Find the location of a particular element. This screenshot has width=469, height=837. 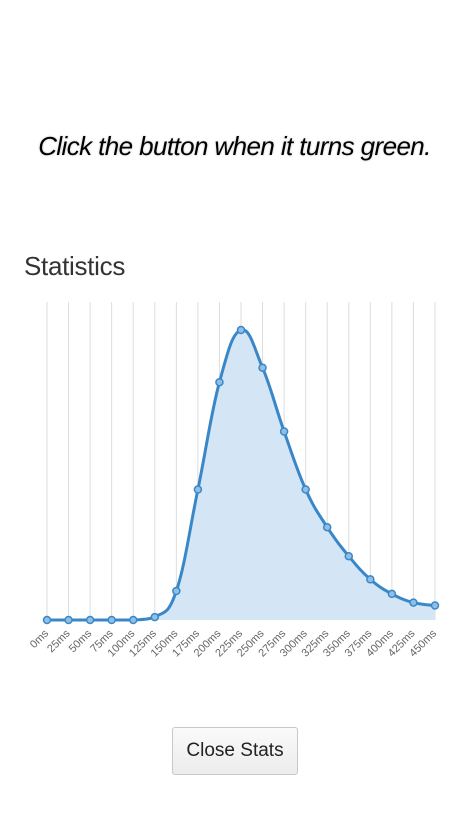

x-tick-label: 375ms is located at coordinates (359, 643).